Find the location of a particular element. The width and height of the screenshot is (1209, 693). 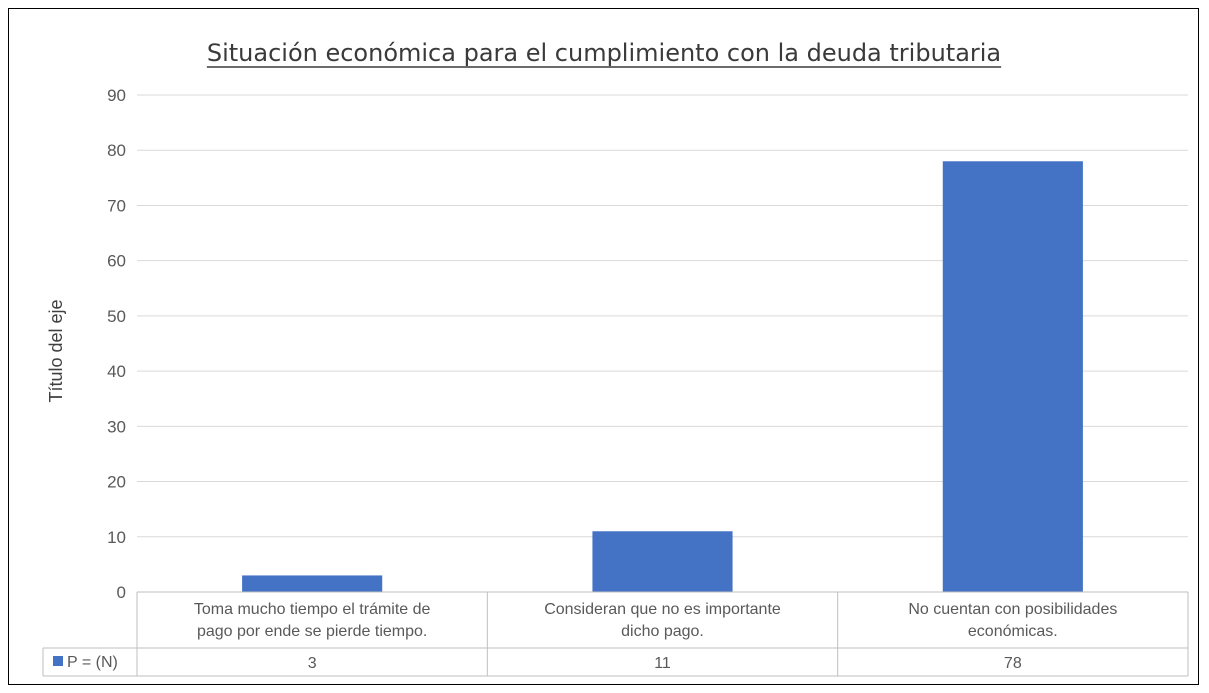

y-tick-label: 10 is located at coordinates (116, 537).